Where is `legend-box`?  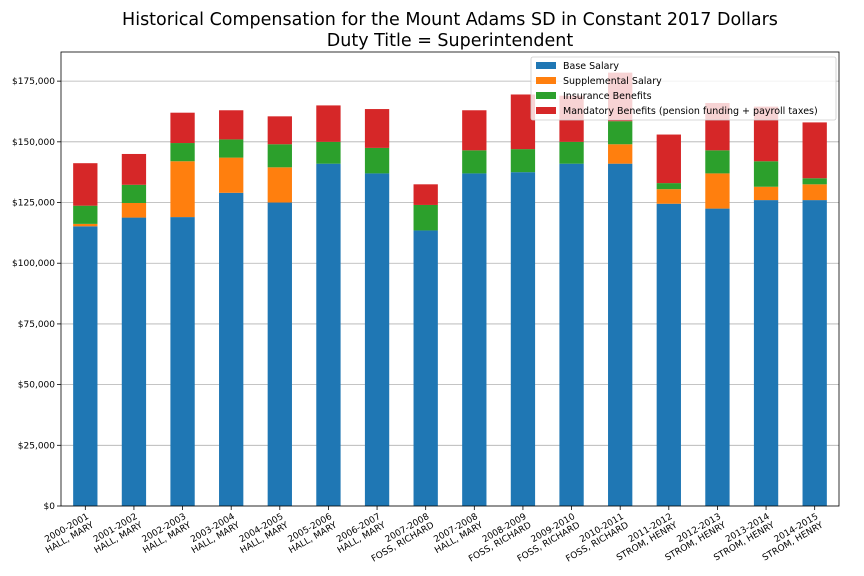 legend-box is located at coordinates (683, 88).